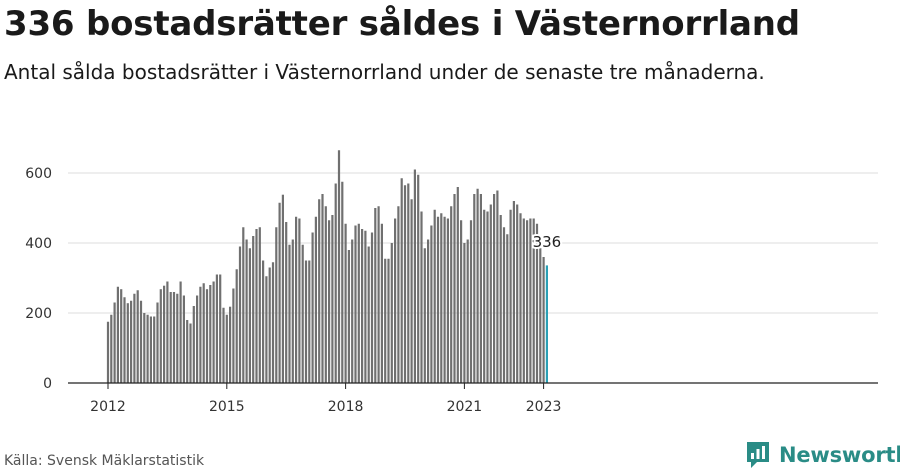 Image resolution: width=900 pixels, height=474 pixels. What do you see at coordinates (38, 174) in the screenshot?
I see `y-tick-label: 600` at bounding box center [38, 174].